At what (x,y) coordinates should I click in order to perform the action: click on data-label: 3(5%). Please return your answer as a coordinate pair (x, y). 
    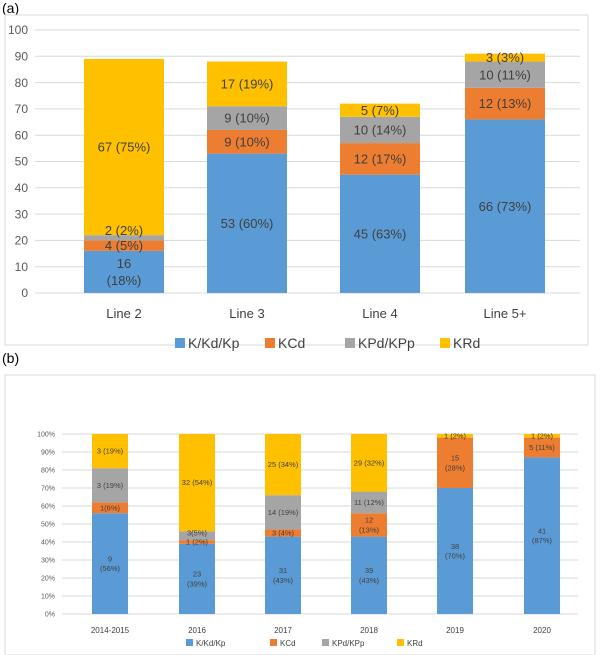
    Looking at the image, I should click on (197, 532).